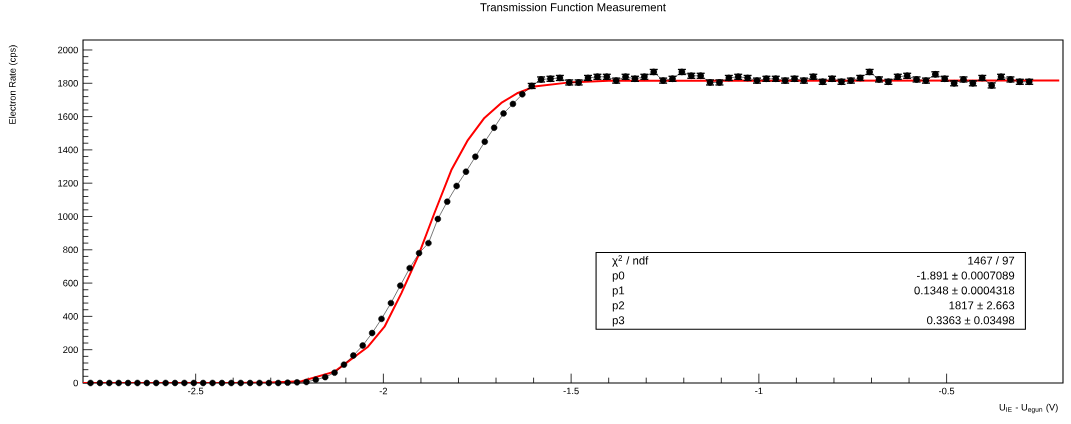 Image resolution: width=1071 pixels, height=424 pixels. Describe the element at coordinates (68, 116) in the screenshot. I see `y-tick-label: 1600` at that location.